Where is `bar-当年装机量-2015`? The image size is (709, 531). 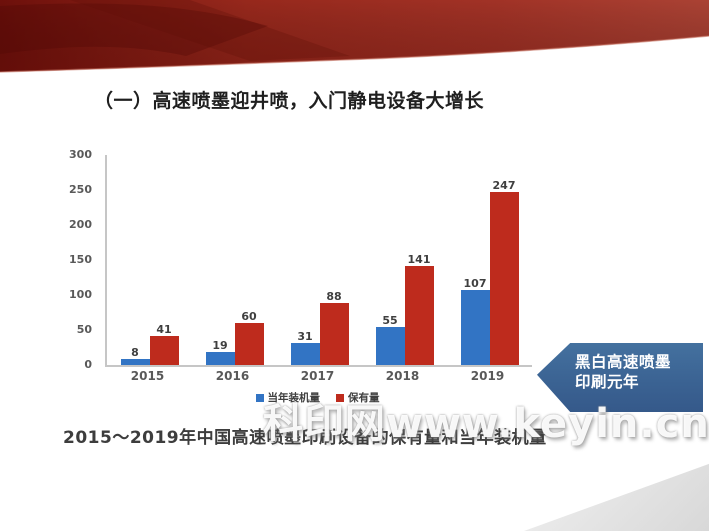 bar-当年装机量-2015 is located at coordinates (135, 362).